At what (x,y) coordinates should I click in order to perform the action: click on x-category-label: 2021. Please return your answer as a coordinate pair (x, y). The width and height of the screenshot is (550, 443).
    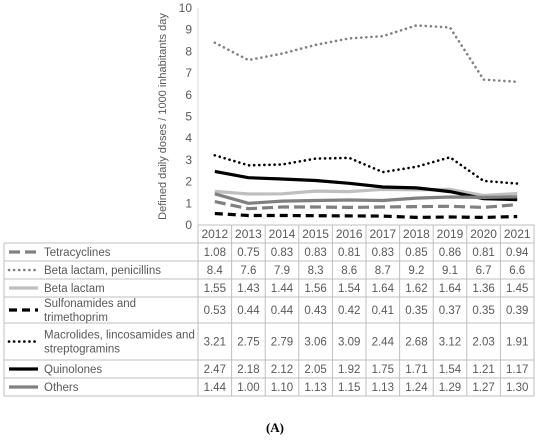
    Looking at the image, I should click on (517, 234).